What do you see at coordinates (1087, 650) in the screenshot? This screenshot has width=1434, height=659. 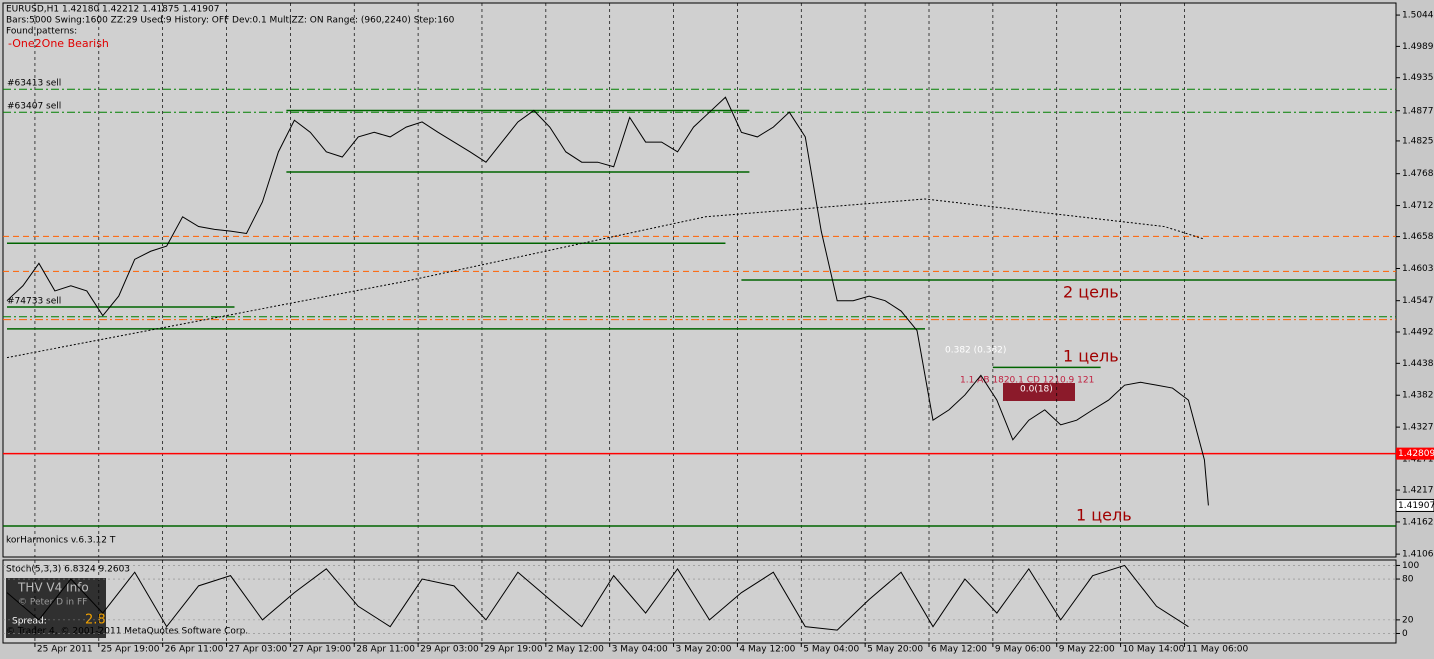 I see `x-tick-label: 9 May 22:00` at bounding box center [1087, 650].